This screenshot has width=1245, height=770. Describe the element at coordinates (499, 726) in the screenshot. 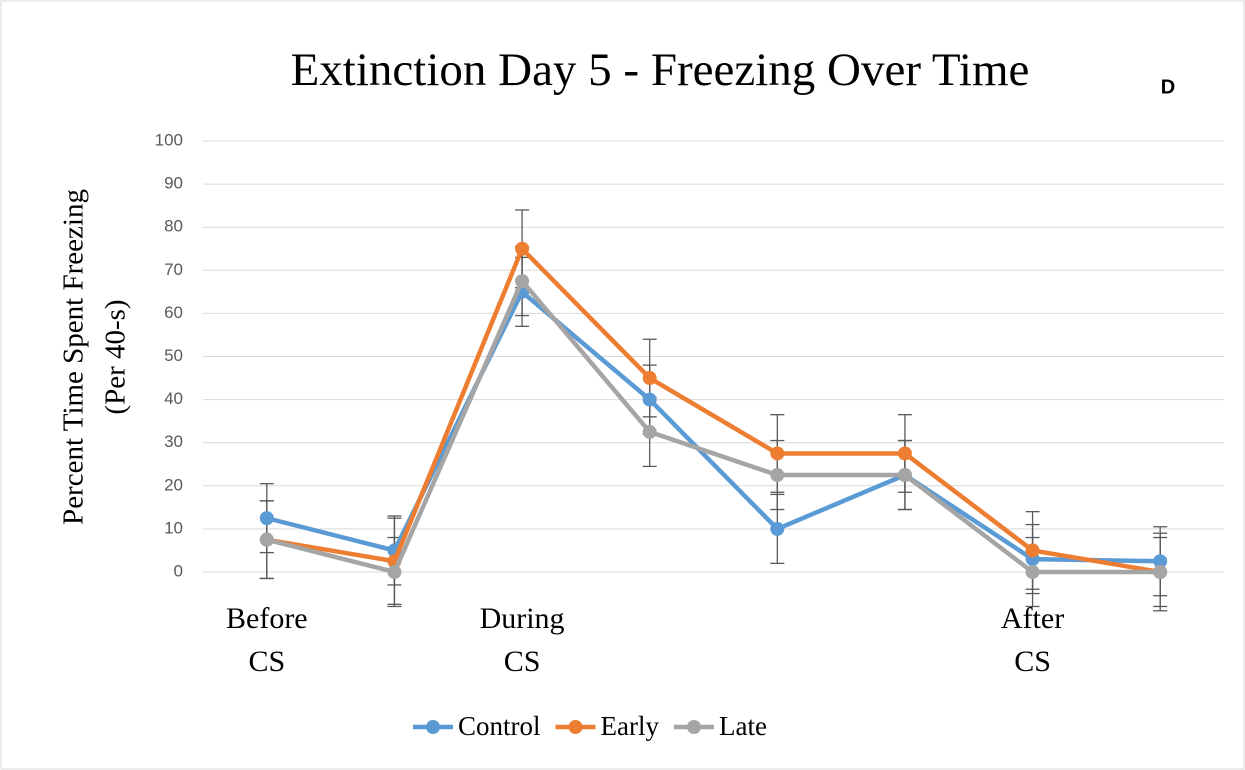

I see `legend-label: Control` at that location.